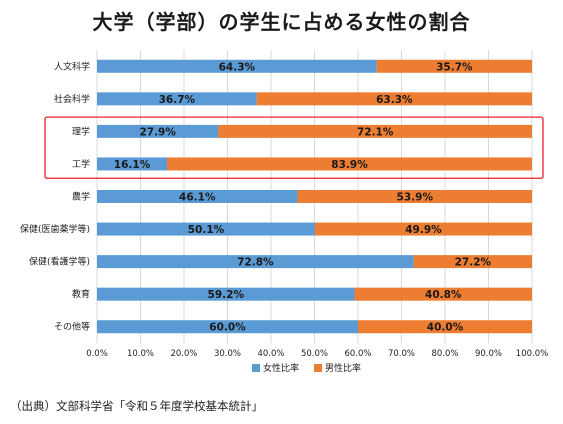  I want to click on category-label: 農学, so click(81, 197).